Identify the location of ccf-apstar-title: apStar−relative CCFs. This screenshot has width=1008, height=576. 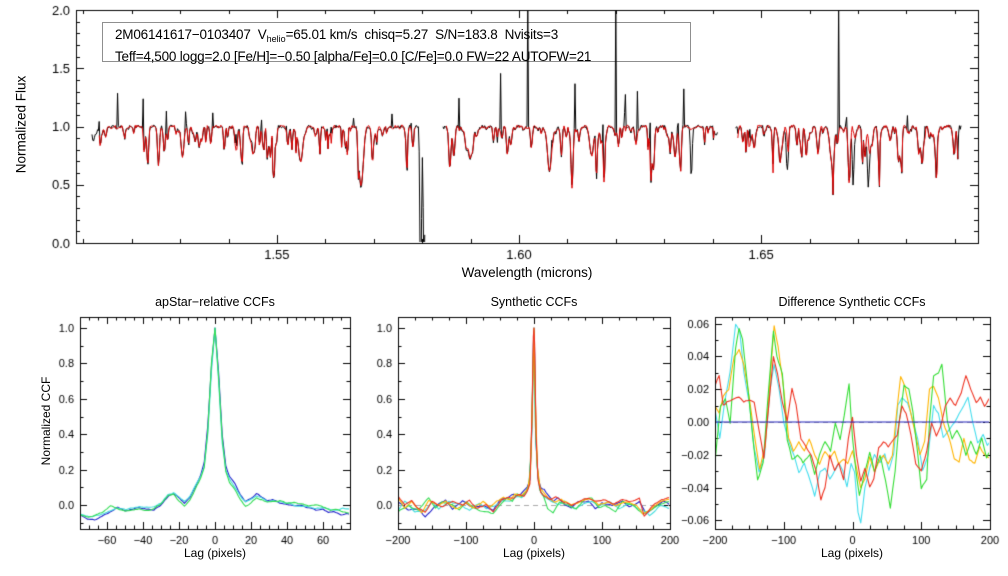
(215, 302).